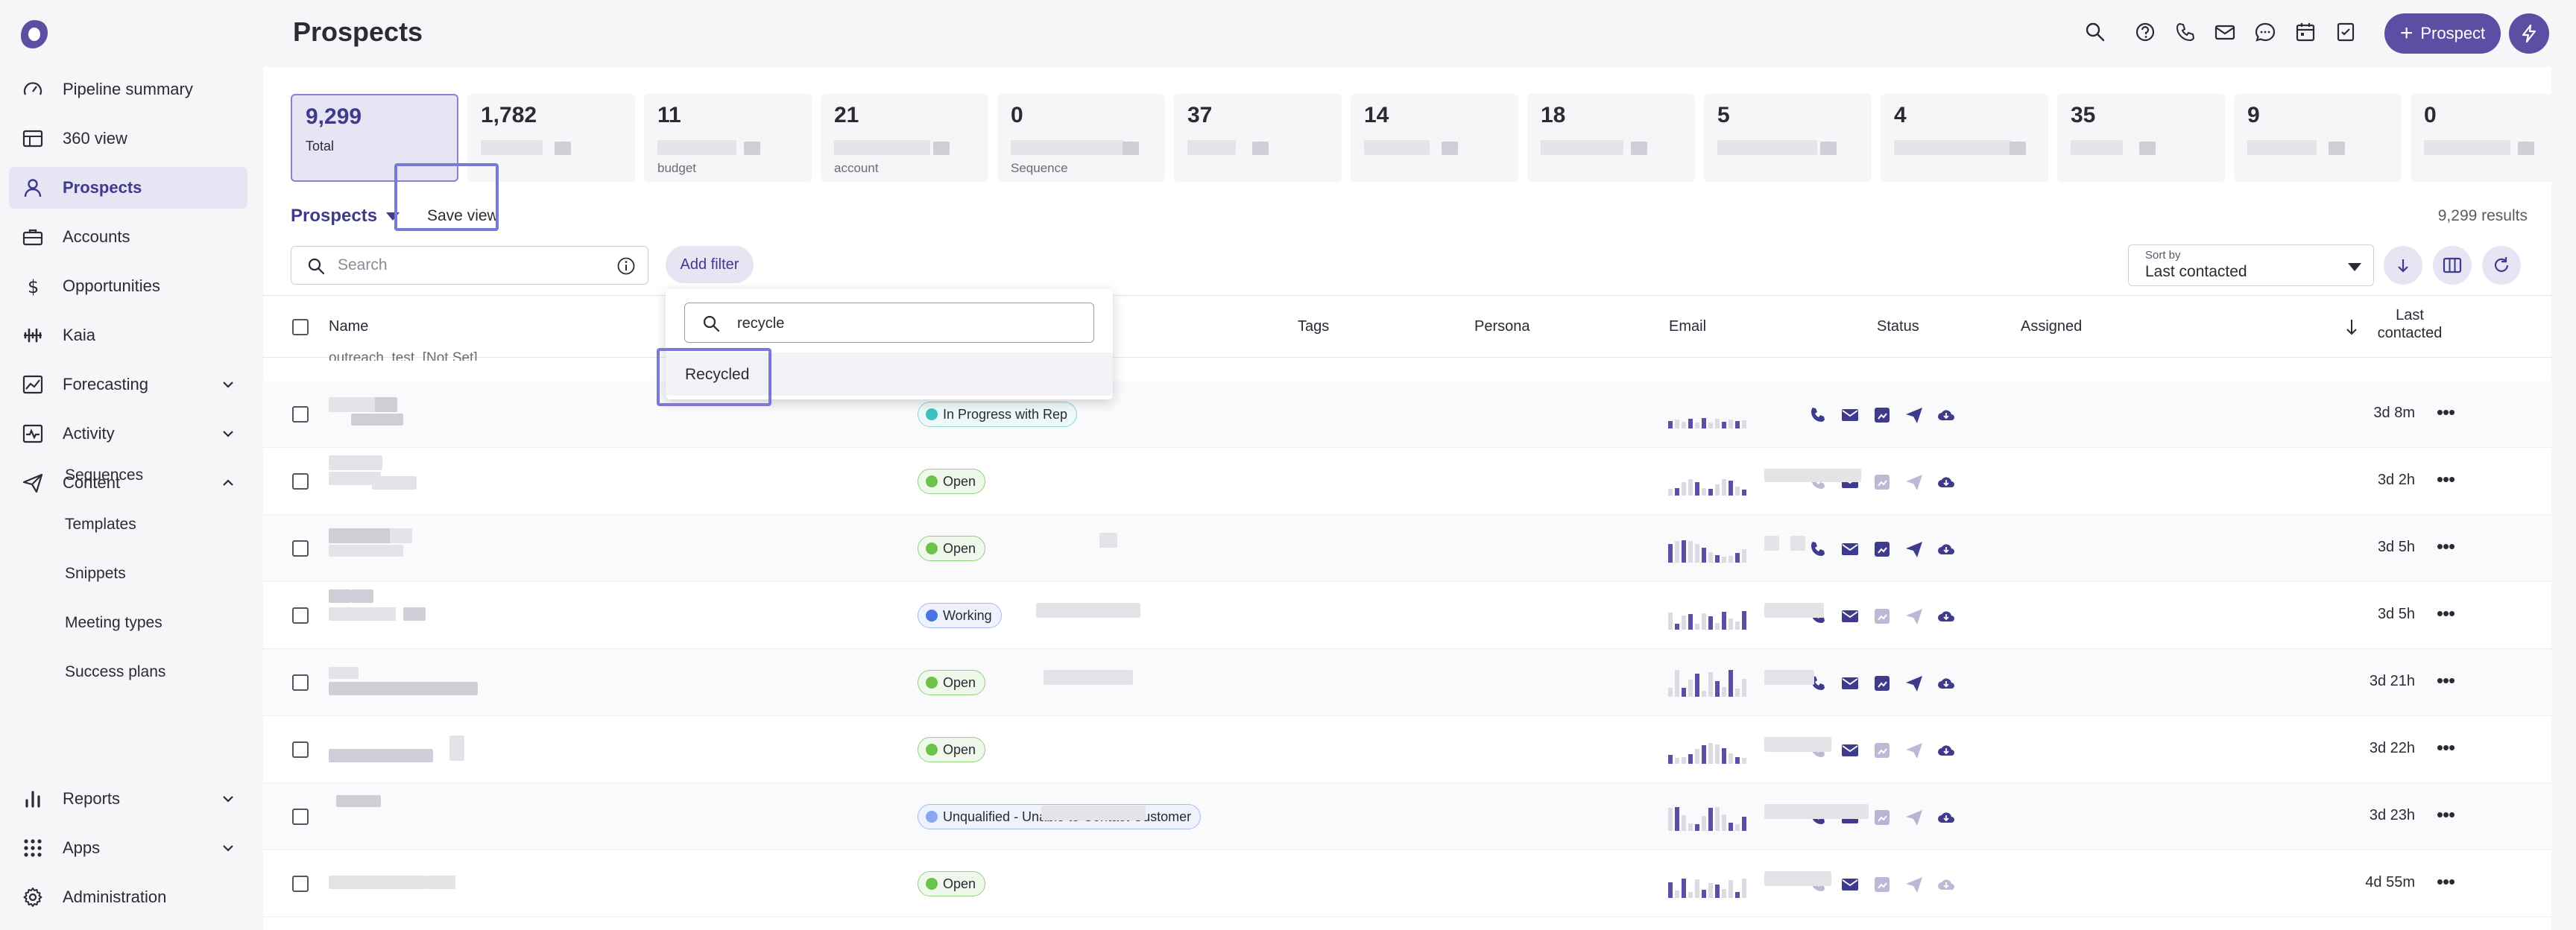 The image size is (2576, 930). What do you see at coordinates (1407, 549) in the screenshot?
I see `table-row: Open 3d 5h •••` at bounding box center [1407, 549].